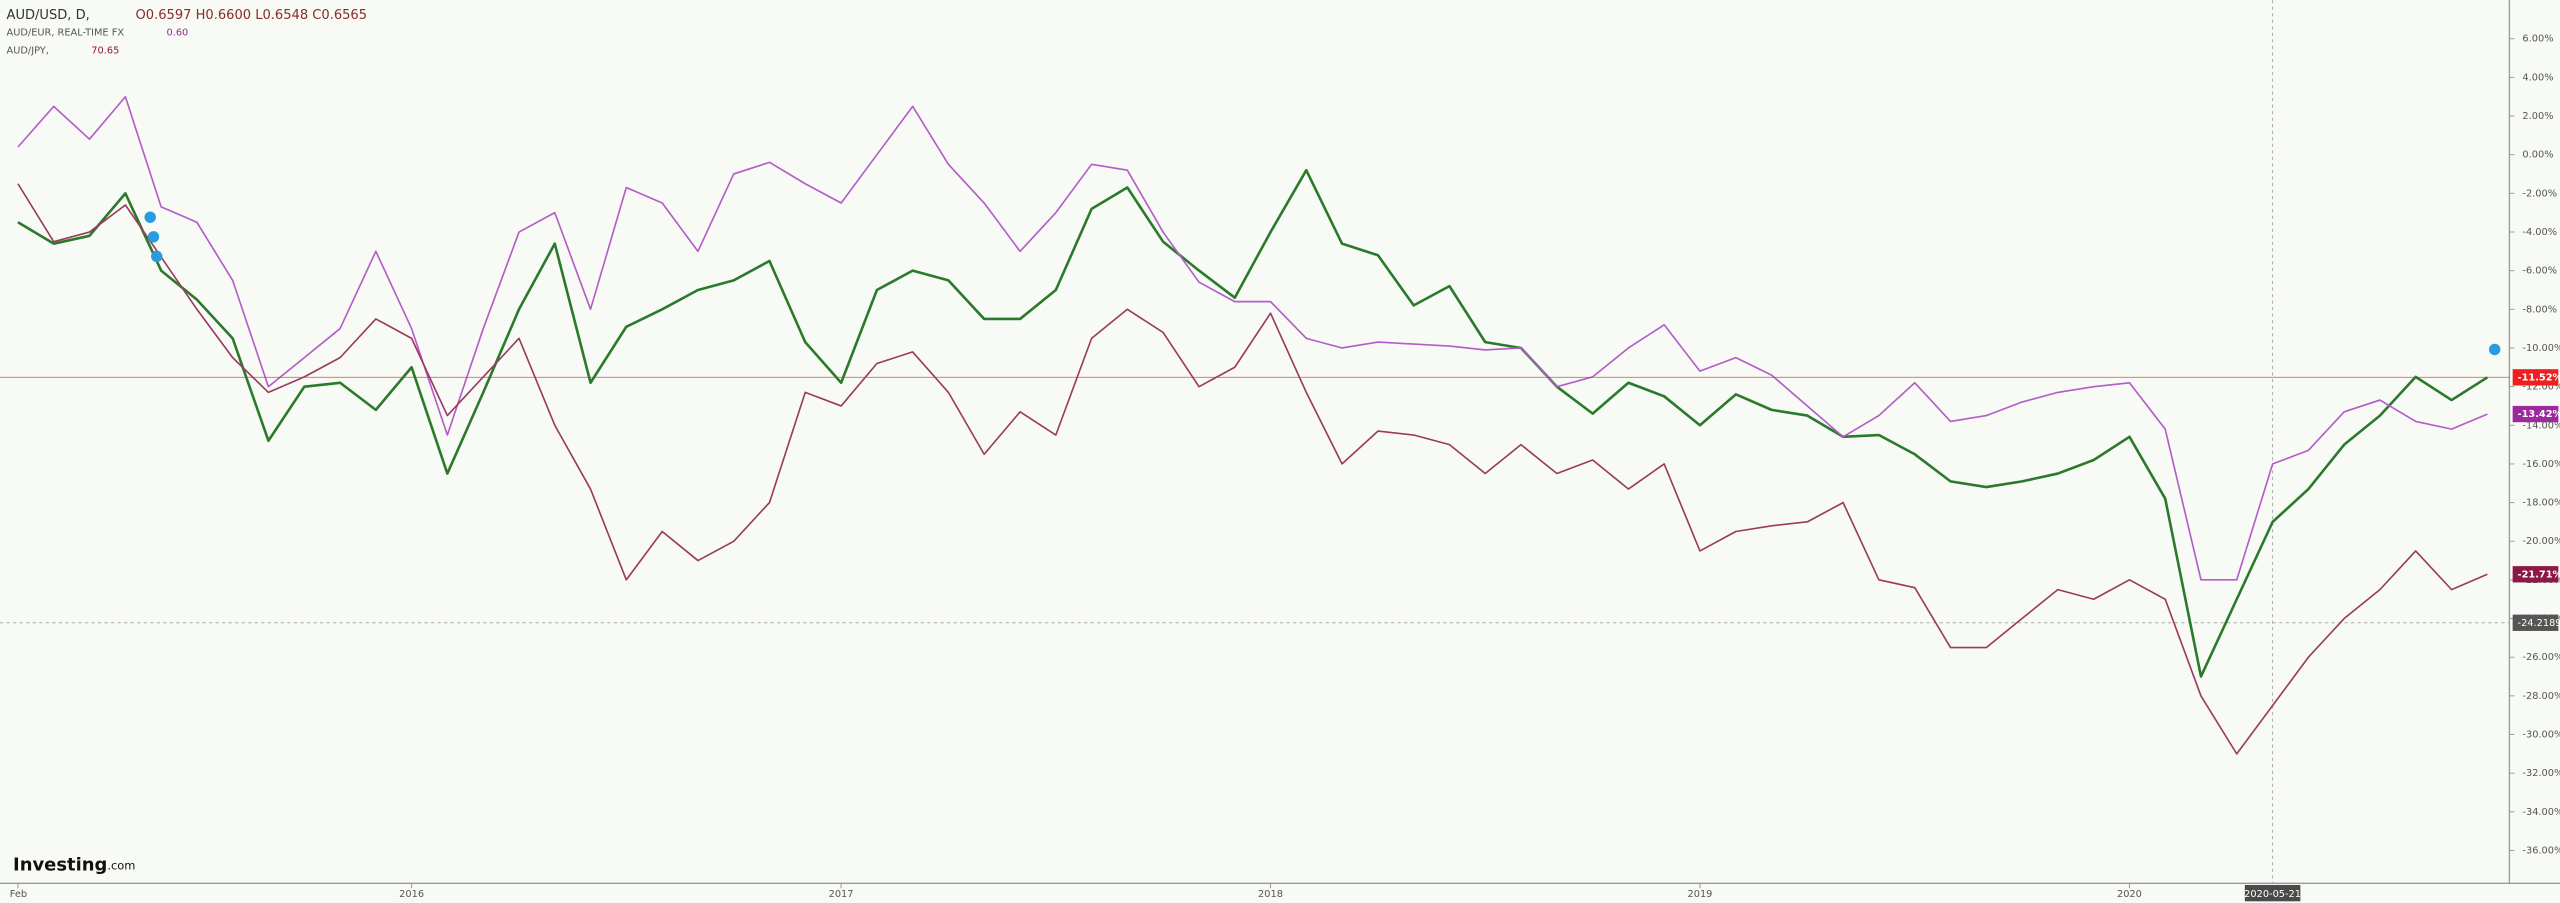  I want to click on legend-quote: 0.60, so click(178, 33).